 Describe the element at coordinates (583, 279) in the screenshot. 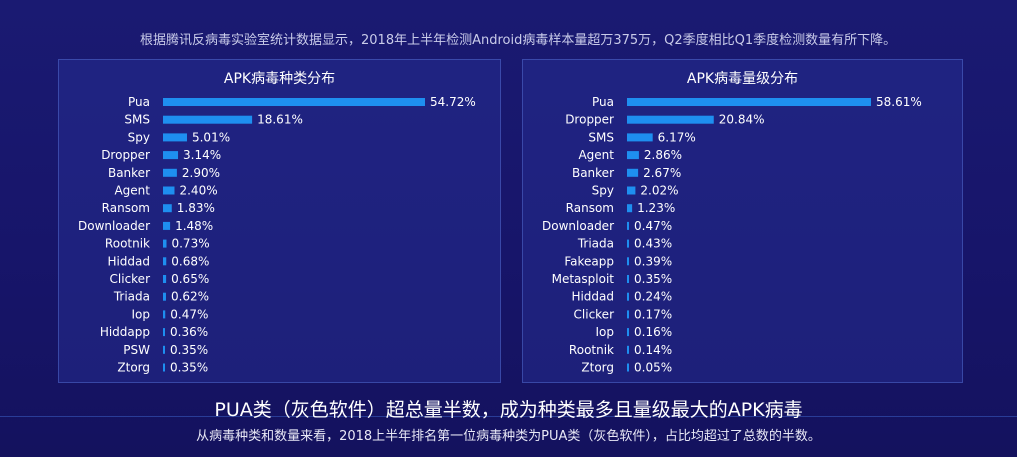

I see `category-label: Metasploit` at that location.